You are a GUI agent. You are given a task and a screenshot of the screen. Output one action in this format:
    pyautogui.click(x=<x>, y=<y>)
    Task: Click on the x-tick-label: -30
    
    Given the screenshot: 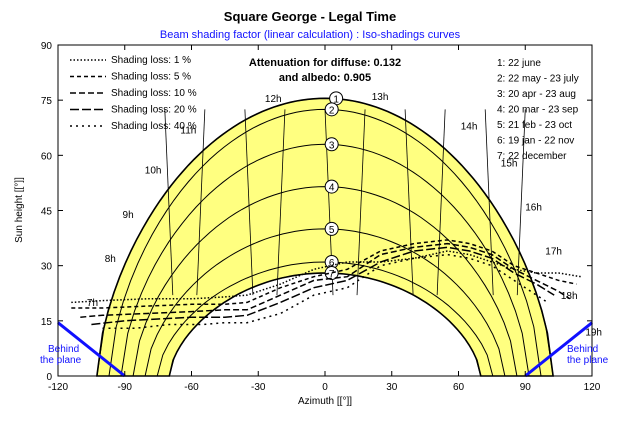 What is the action you would take?
    pyautogui.click(x=258, y=387)
    